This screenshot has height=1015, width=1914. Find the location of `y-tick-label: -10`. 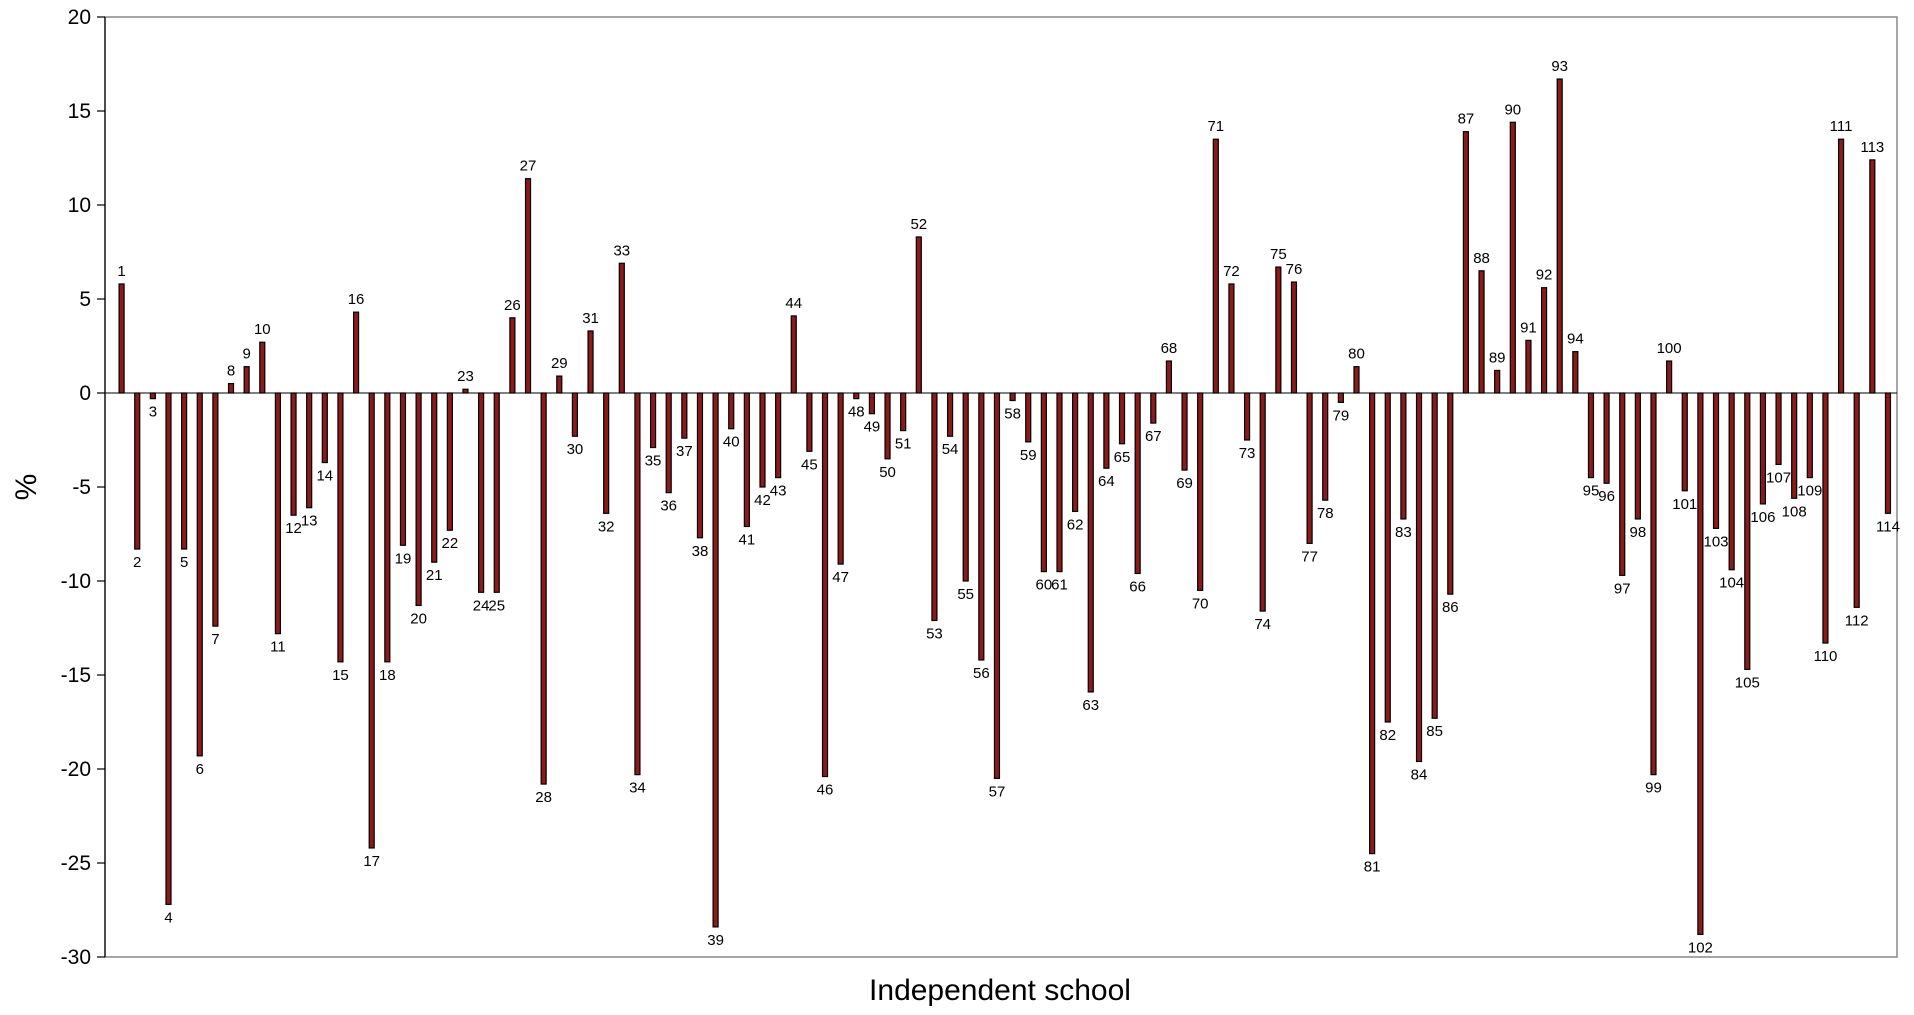

y-tick-label: -10 is located at coordinates (76, 581).